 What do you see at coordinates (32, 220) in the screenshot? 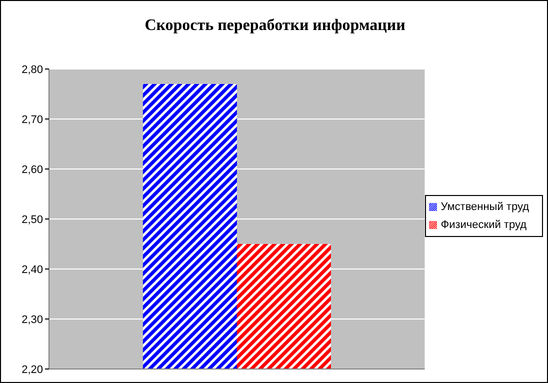
I see `y-tick-label: 2,50` at bounding box center [32, 220].